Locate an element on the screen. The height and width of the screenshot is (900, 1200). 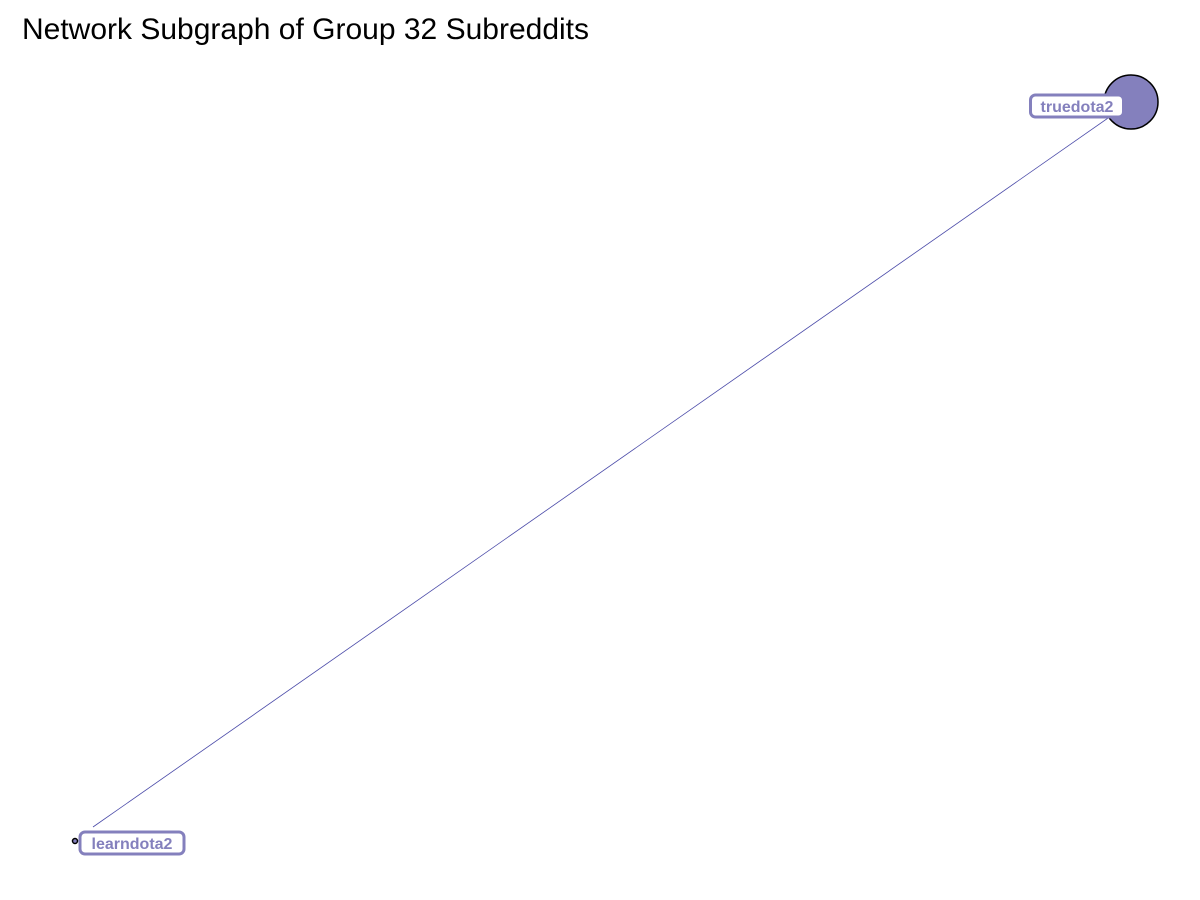
node-label-text-truedota2: truedota2 is located at coordinates (1077, 107).